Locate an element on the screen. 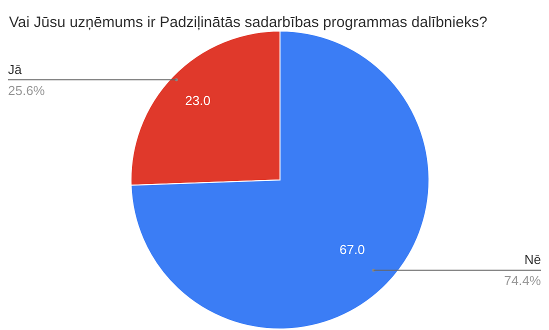 This screenshot has width=549, height=330. slice-label: Nē is located at coordinates (532, 260).